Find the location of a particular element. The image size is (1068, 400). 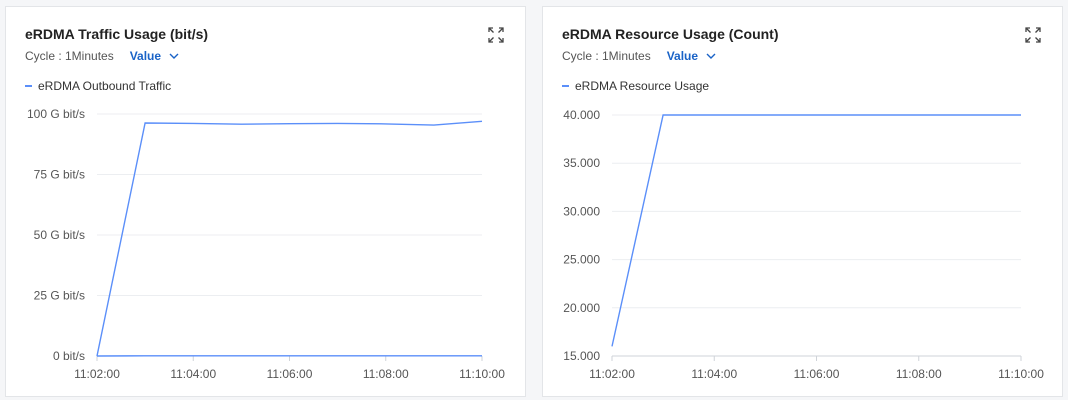

y-tick-label: 20.000 is located at coordinates (581, 308).